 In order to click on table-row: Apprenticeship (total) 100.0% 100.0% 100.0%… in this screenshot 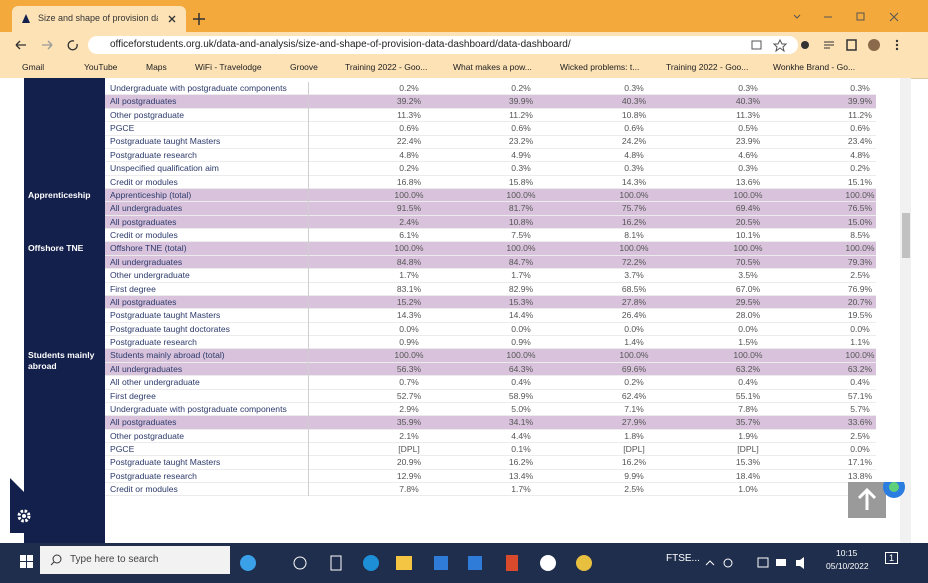, I will do `click(490, 195)`.